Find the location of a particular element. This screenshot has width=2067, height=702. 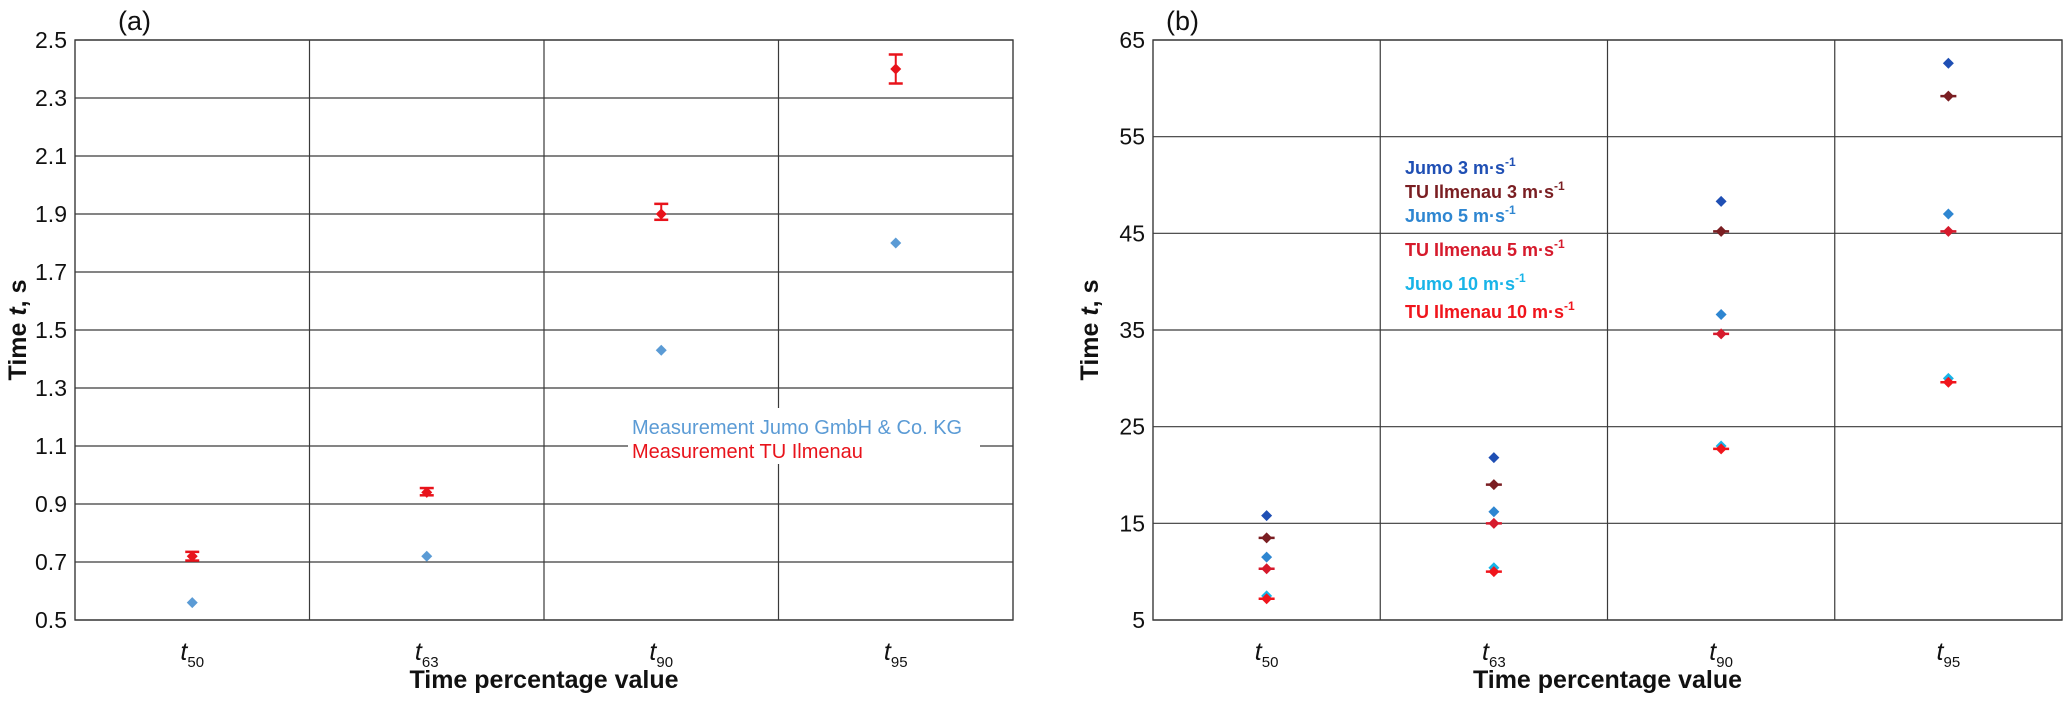

y-axis-label-var-1: t is located at coordinates (1090, 311).